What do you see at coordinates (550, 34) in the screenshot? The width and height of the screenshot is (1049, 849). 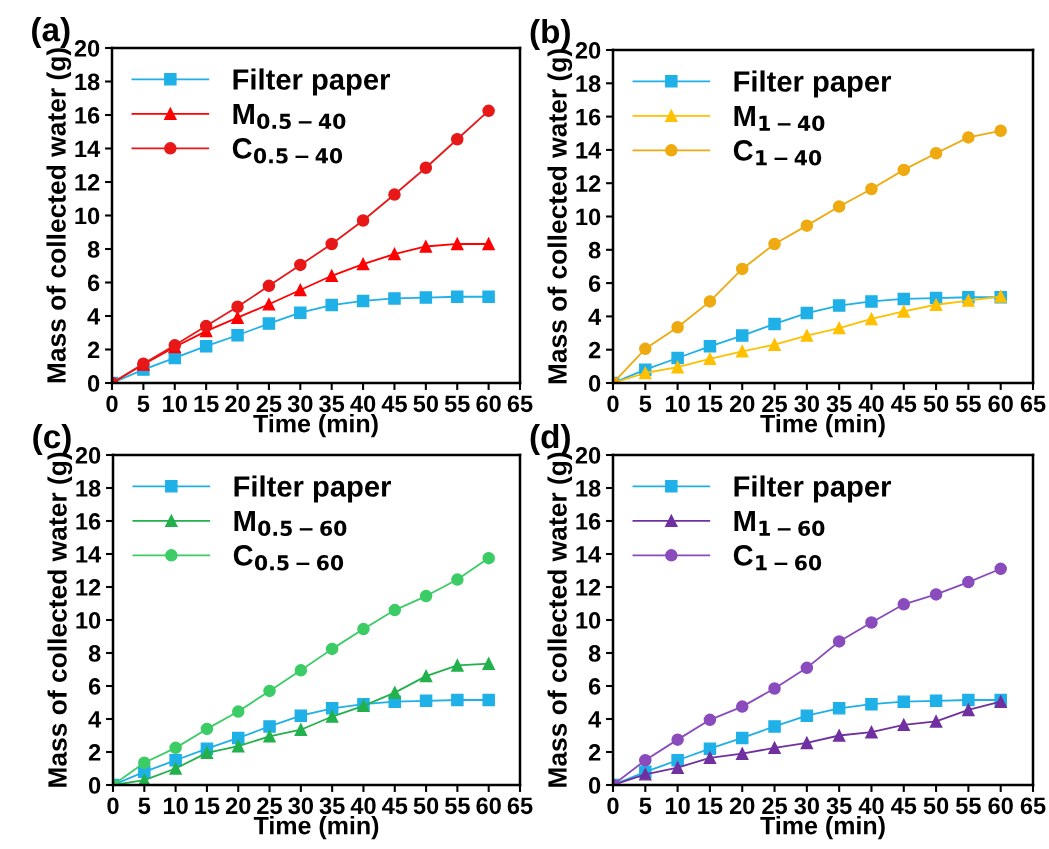 I see `chart-title: (b)` at bounding box center [550, 34].